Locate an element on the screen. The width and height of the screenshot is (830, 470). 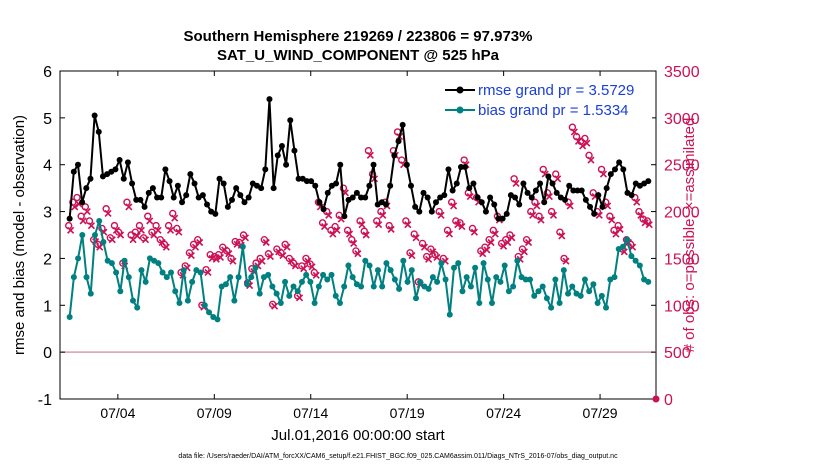
y-axis-left-label: rmse and bias (model - observation) is located at coordinates (19, 235).